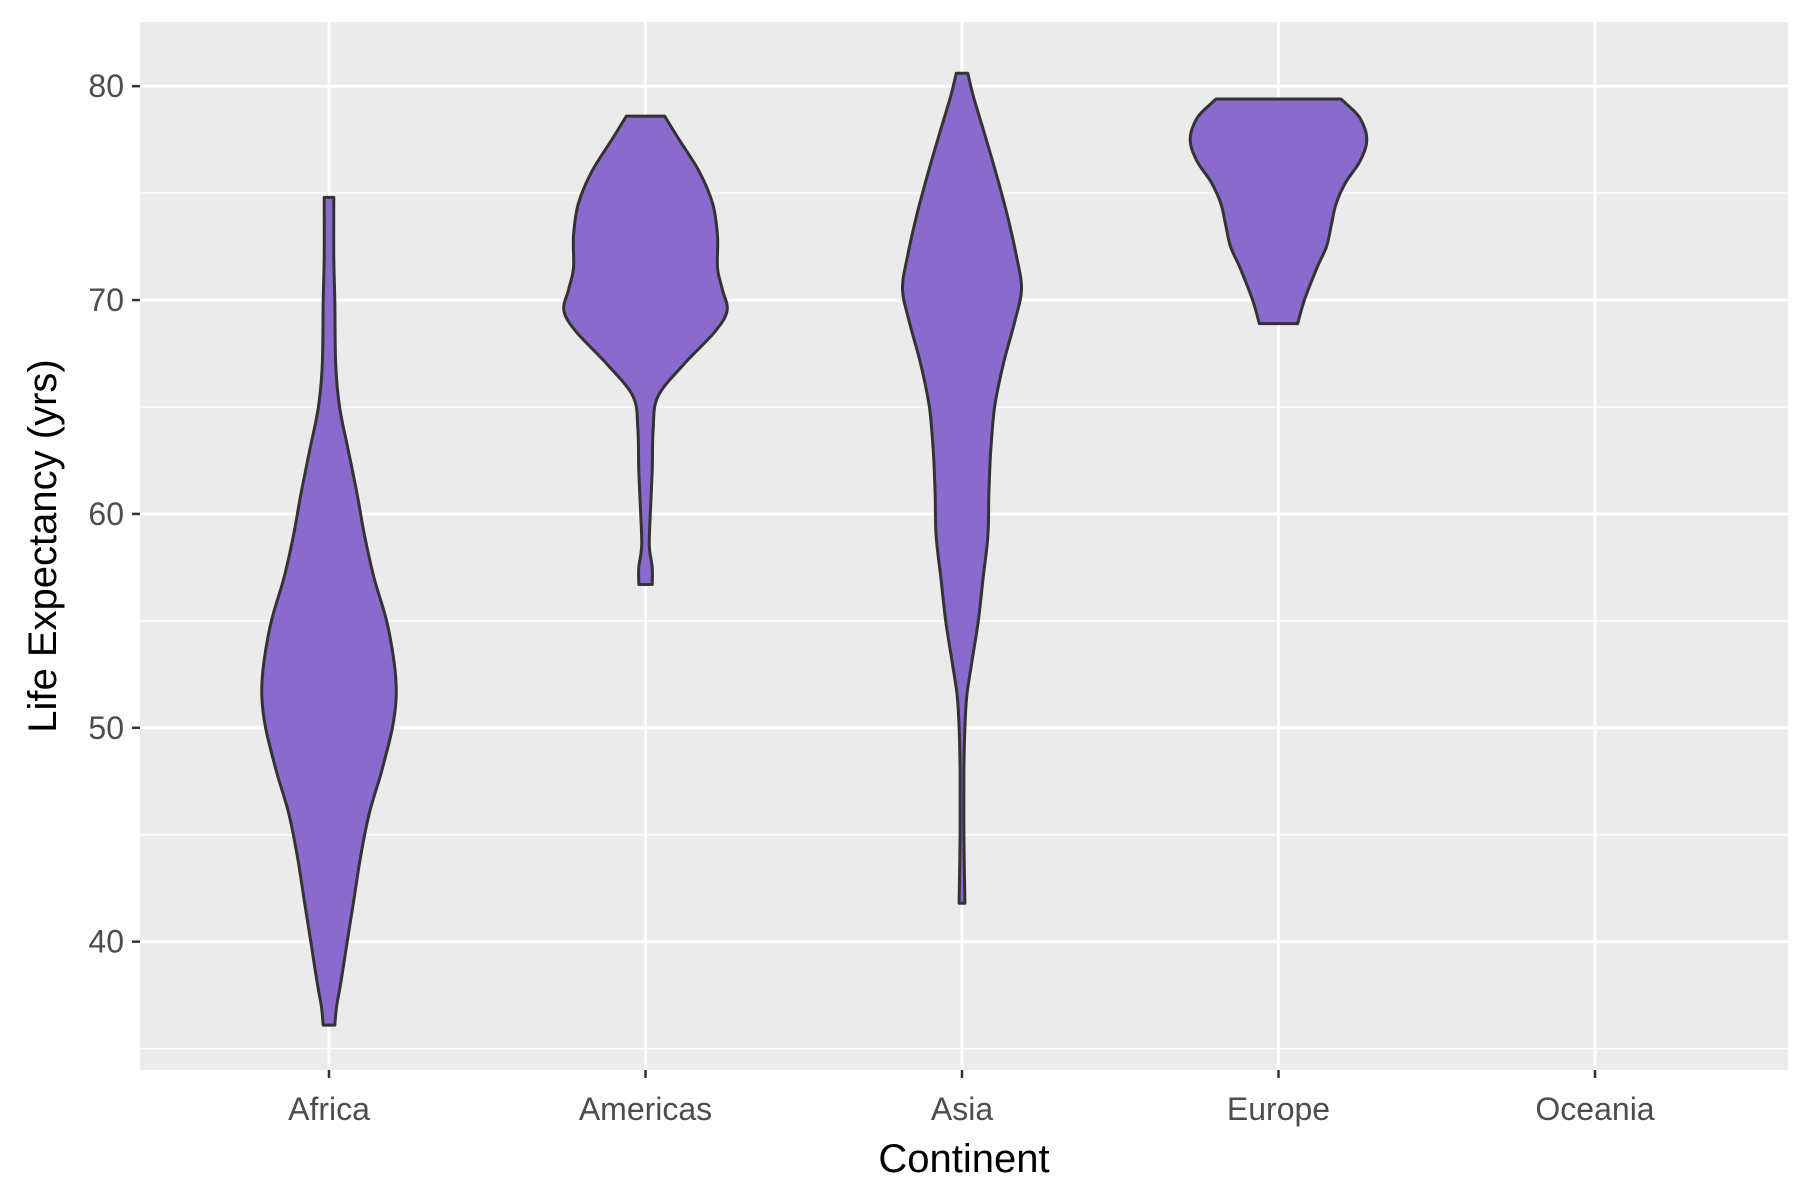  Describe the element at coordinates (645, 1109) in the screenshot. I see `x-tick-label: Americas` at that location.